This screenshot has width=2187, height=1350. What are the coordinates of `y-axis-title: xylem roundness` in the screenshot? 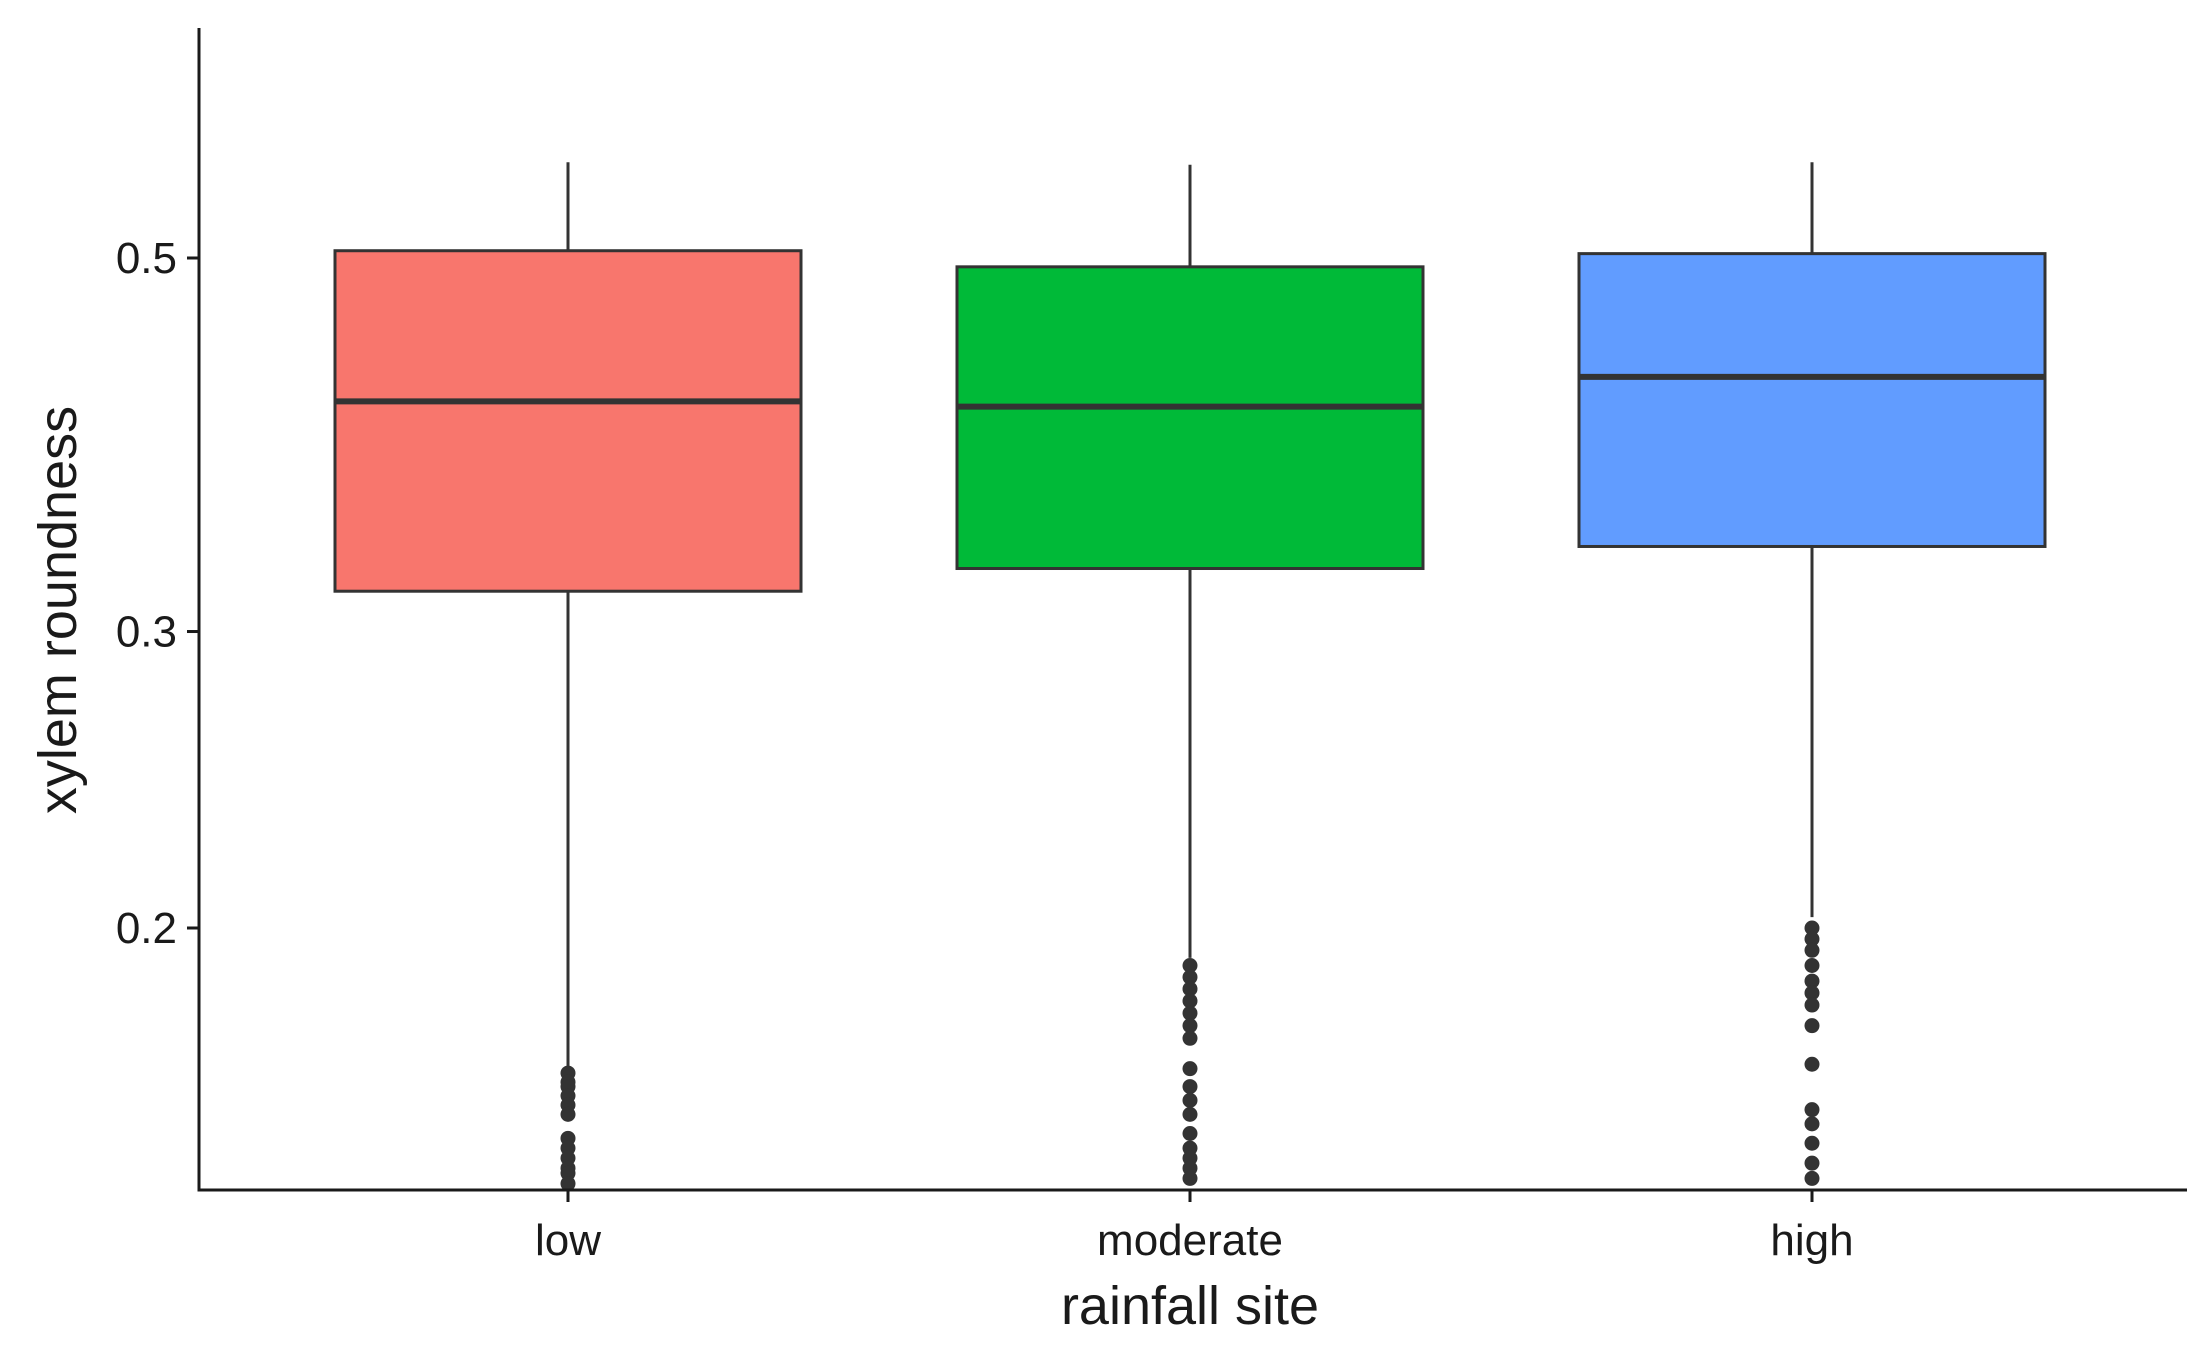 It's located at (58, 610).